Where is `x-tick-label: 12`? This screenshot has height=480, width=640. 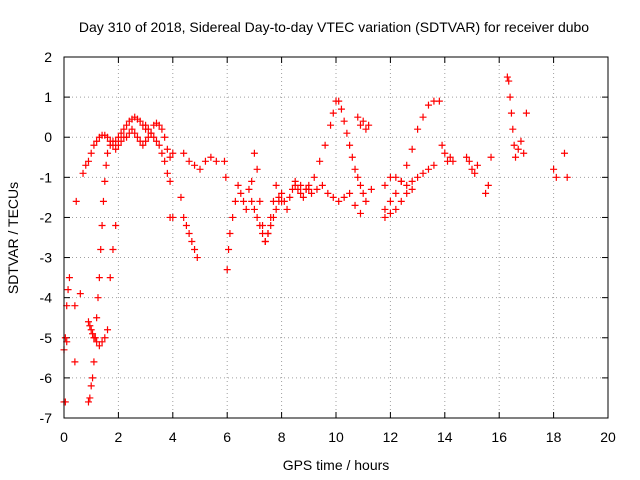 x-tick-label: 12 is located at coordinates (391, 437).